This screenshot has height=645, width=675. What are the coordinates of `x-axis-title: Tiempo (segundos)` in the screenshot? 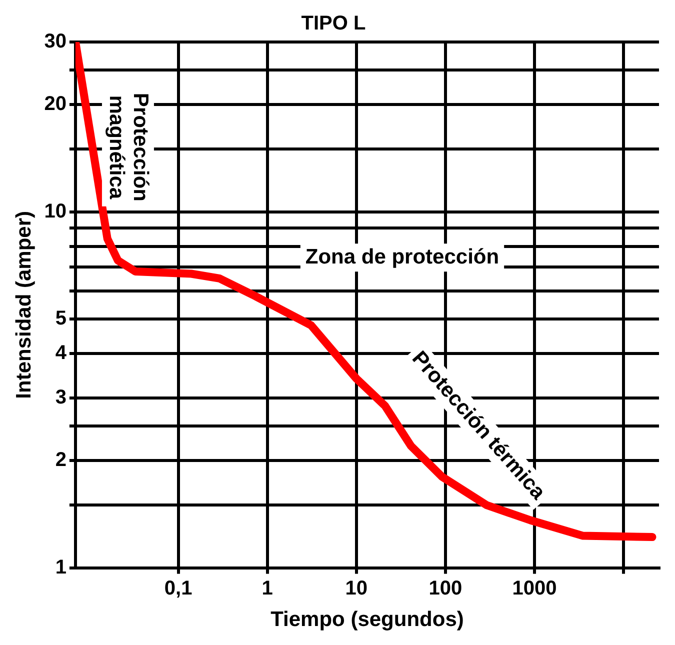 It's located at (367, 620).